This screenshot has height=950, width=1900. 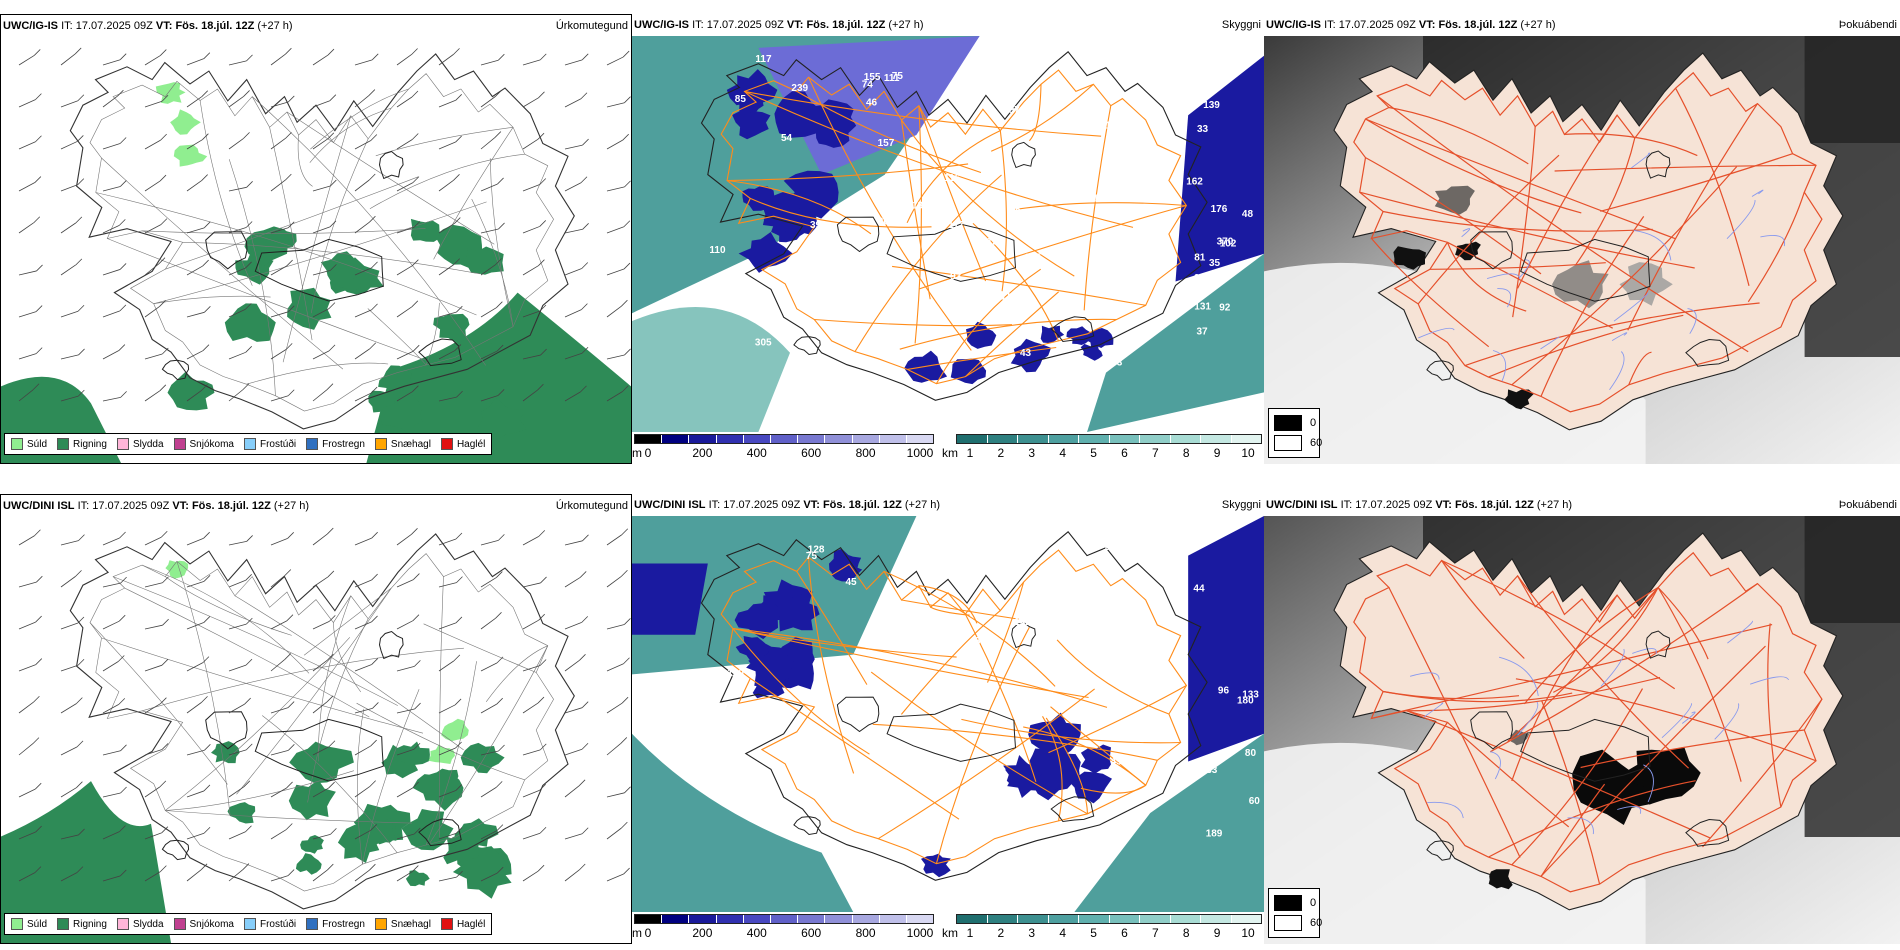 I want to click on ceiling-label: 131, so click(x=1202, y=306).